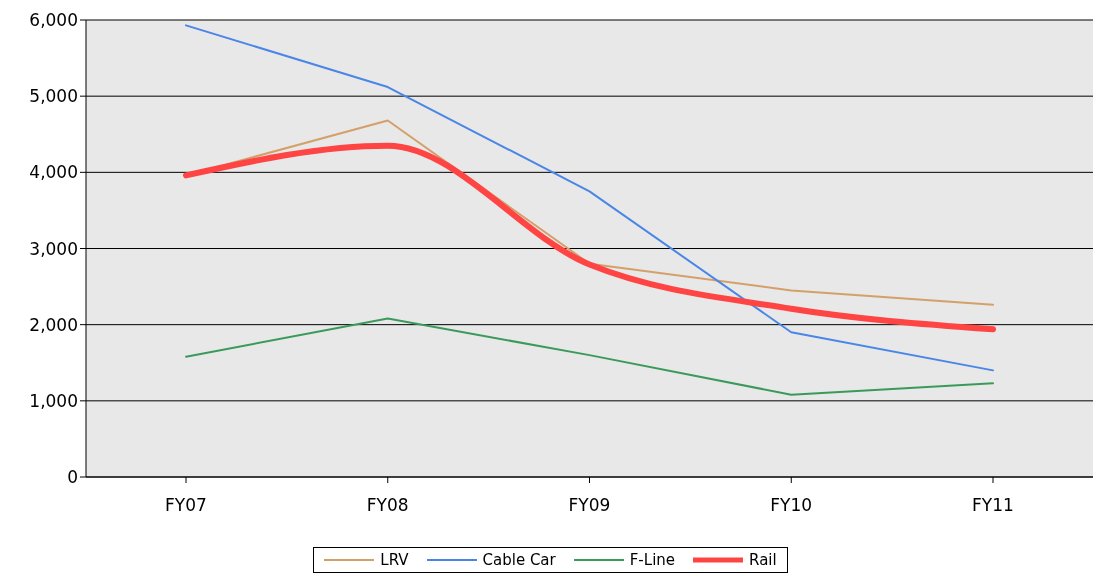  Describe the element at coordinates (589, 505) in the screenshot. I see `x-tick-label: FY09` at that location.